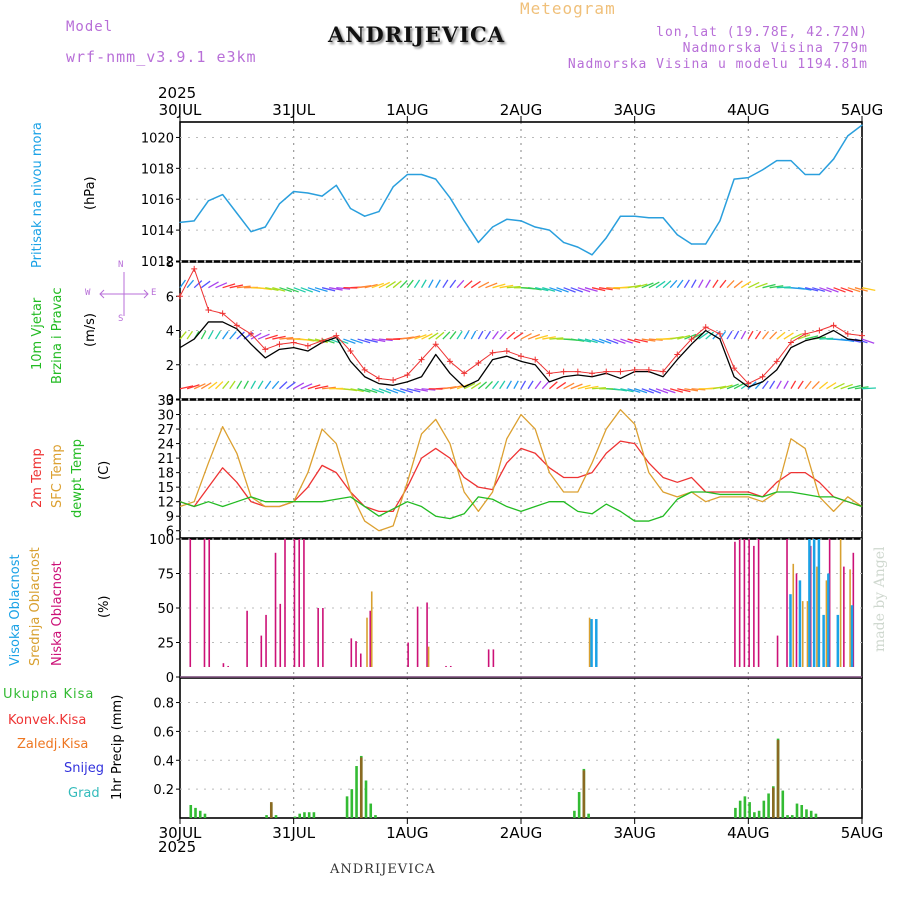  What do you see at coordinates (157, 231) in the screenshot?
I see `y-tick-label-p0: 1014` at bounding box center [157, 231].